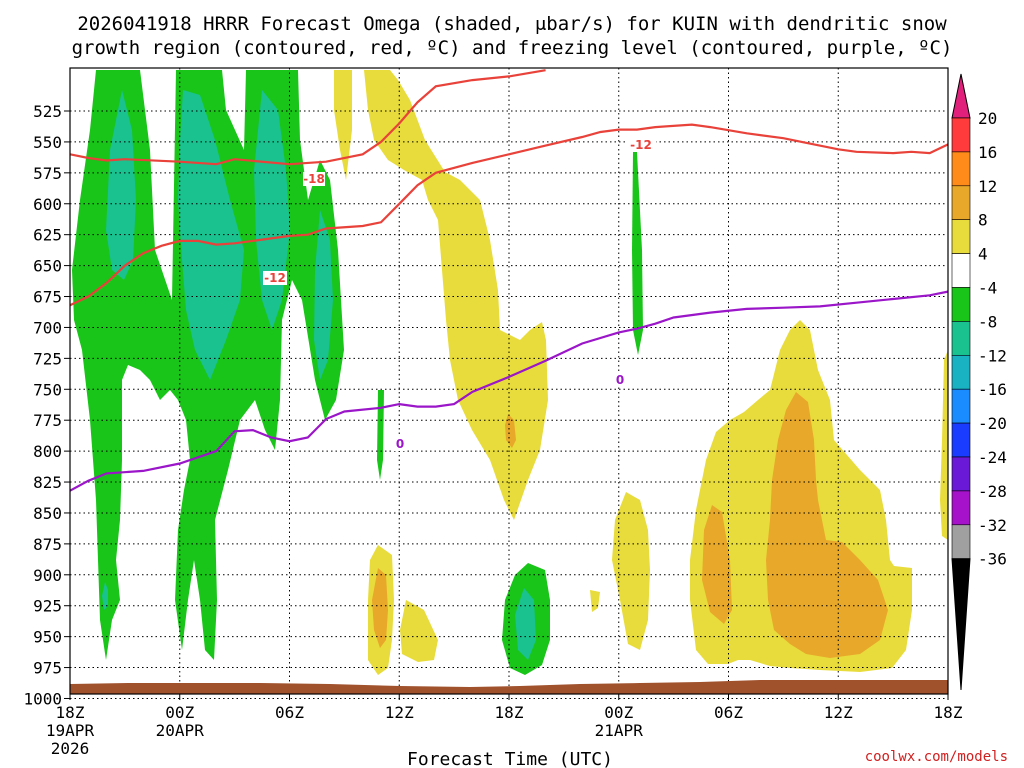 Image resolution: width=1024 pixels, height=768 pixels. I want to click on y-tick-label: 1000, so click(42, 698).